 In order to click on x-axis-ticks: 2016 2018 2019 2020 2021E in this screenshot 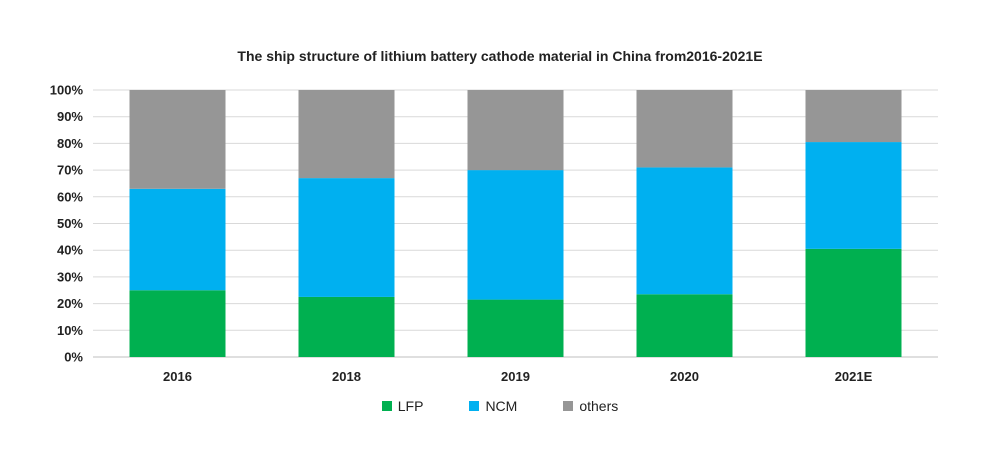, I will do `click(518, 376)`.